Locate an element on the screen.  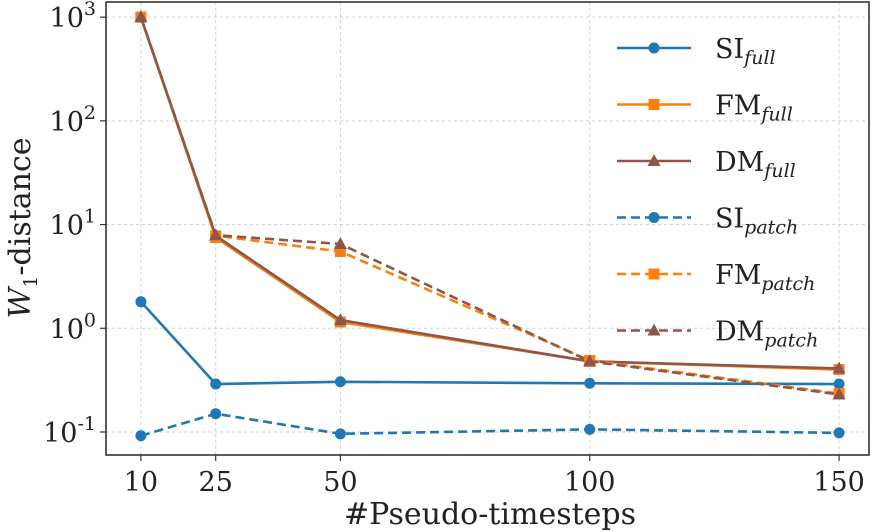
x-axis-ticks: 10 25 50 100 150 is located at coordinates (494, 476).